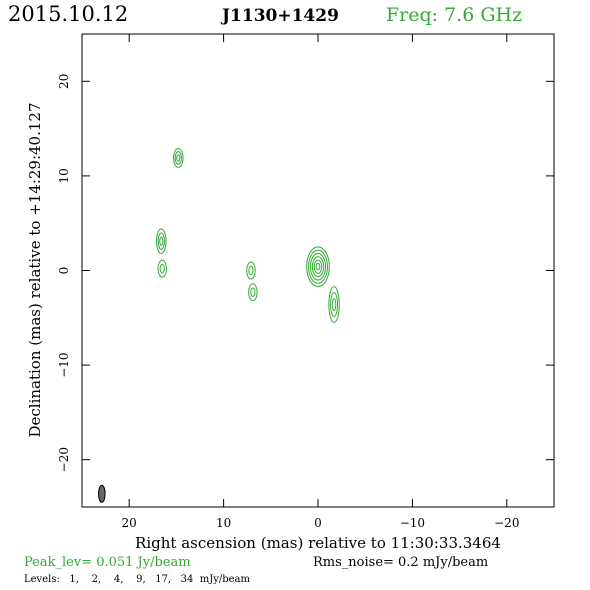 The width and height of the screenshot is (590, 590). Describe the element at coordinates (102, 493) in the screenshot. I see `beam-ellipse` at that location.